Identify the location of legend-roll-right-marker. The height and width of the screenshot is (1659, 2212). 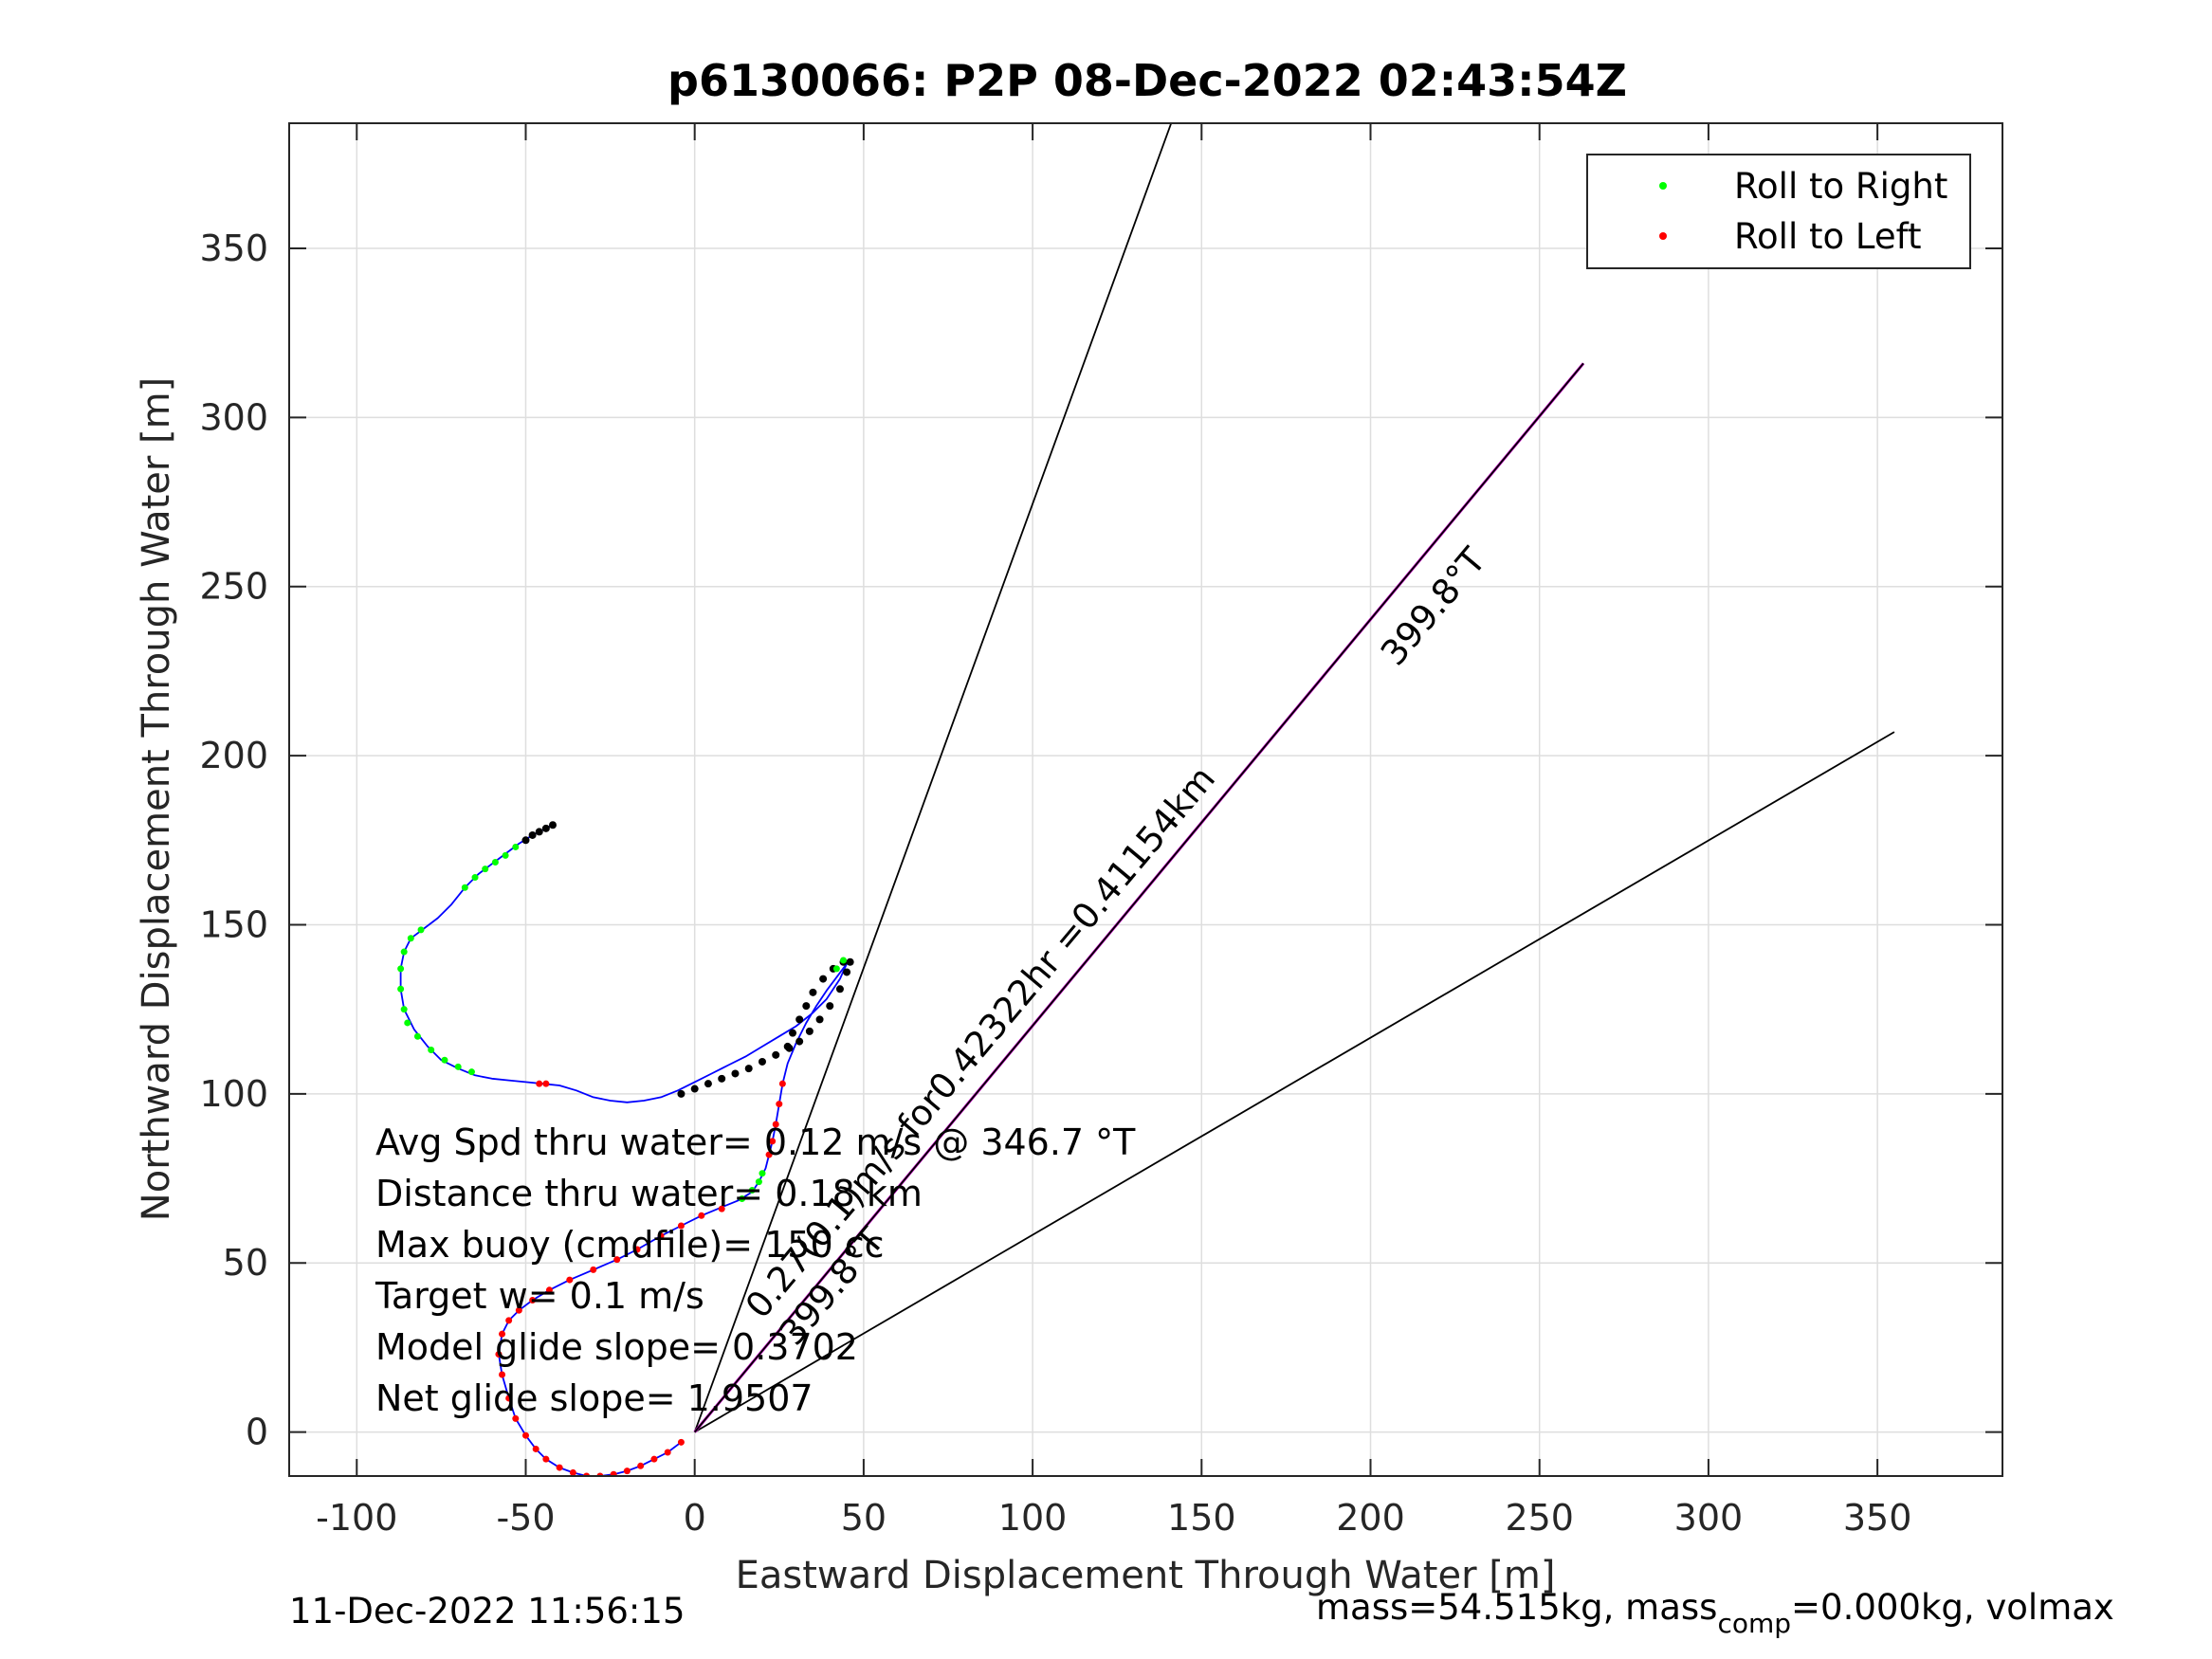
(1663, 186).